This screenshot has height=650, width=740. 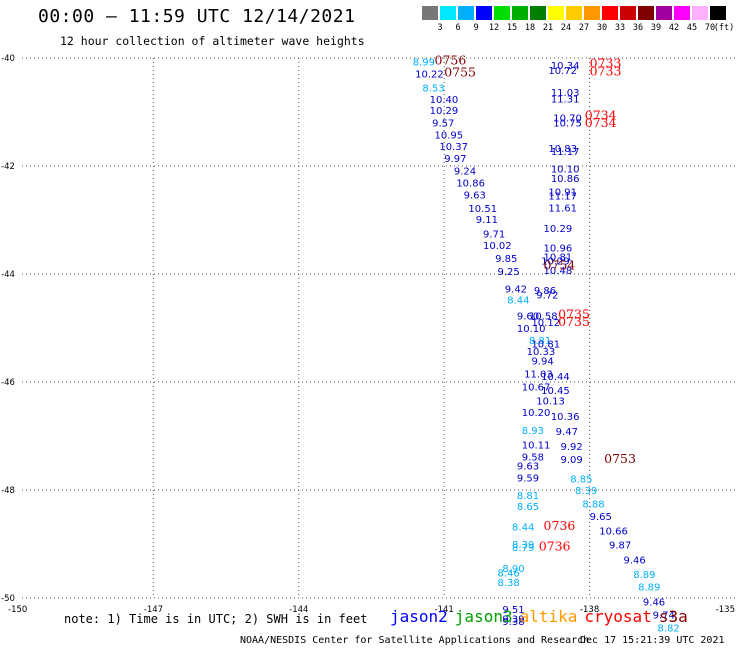 What do you see at coordinates (8, 275) in the screenshot?
I see `latitude-tick-label: -44` at bounding box center [8, 275].